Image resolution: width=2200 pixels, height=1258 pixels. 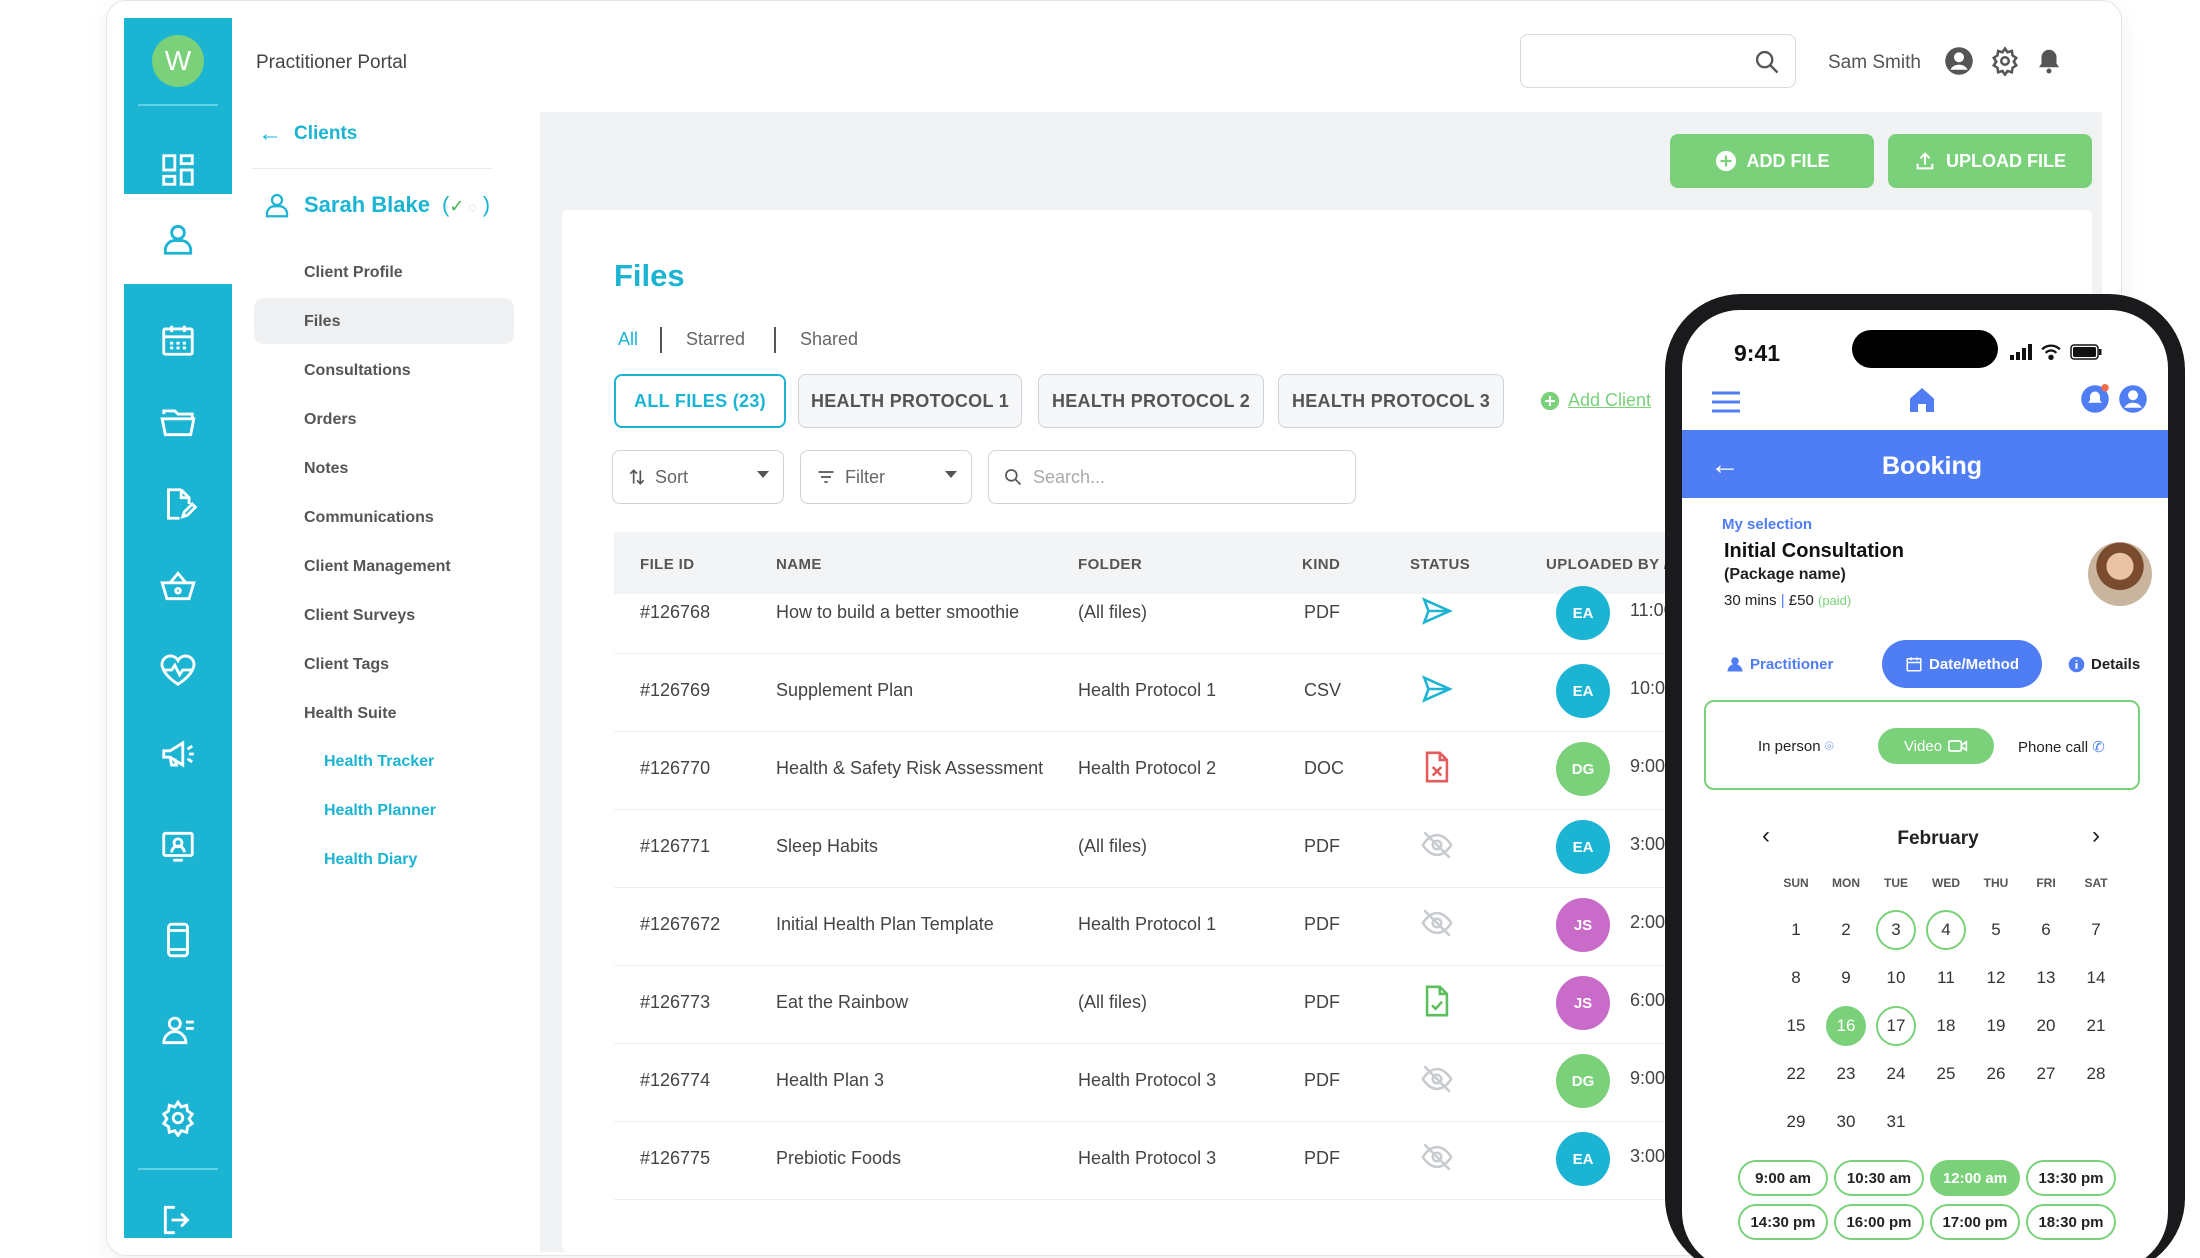 What do you see at coordinates (1725, 464) in the screenshot?
I see `back-arrow-icon: ←` at bounding box center [1725, 464].